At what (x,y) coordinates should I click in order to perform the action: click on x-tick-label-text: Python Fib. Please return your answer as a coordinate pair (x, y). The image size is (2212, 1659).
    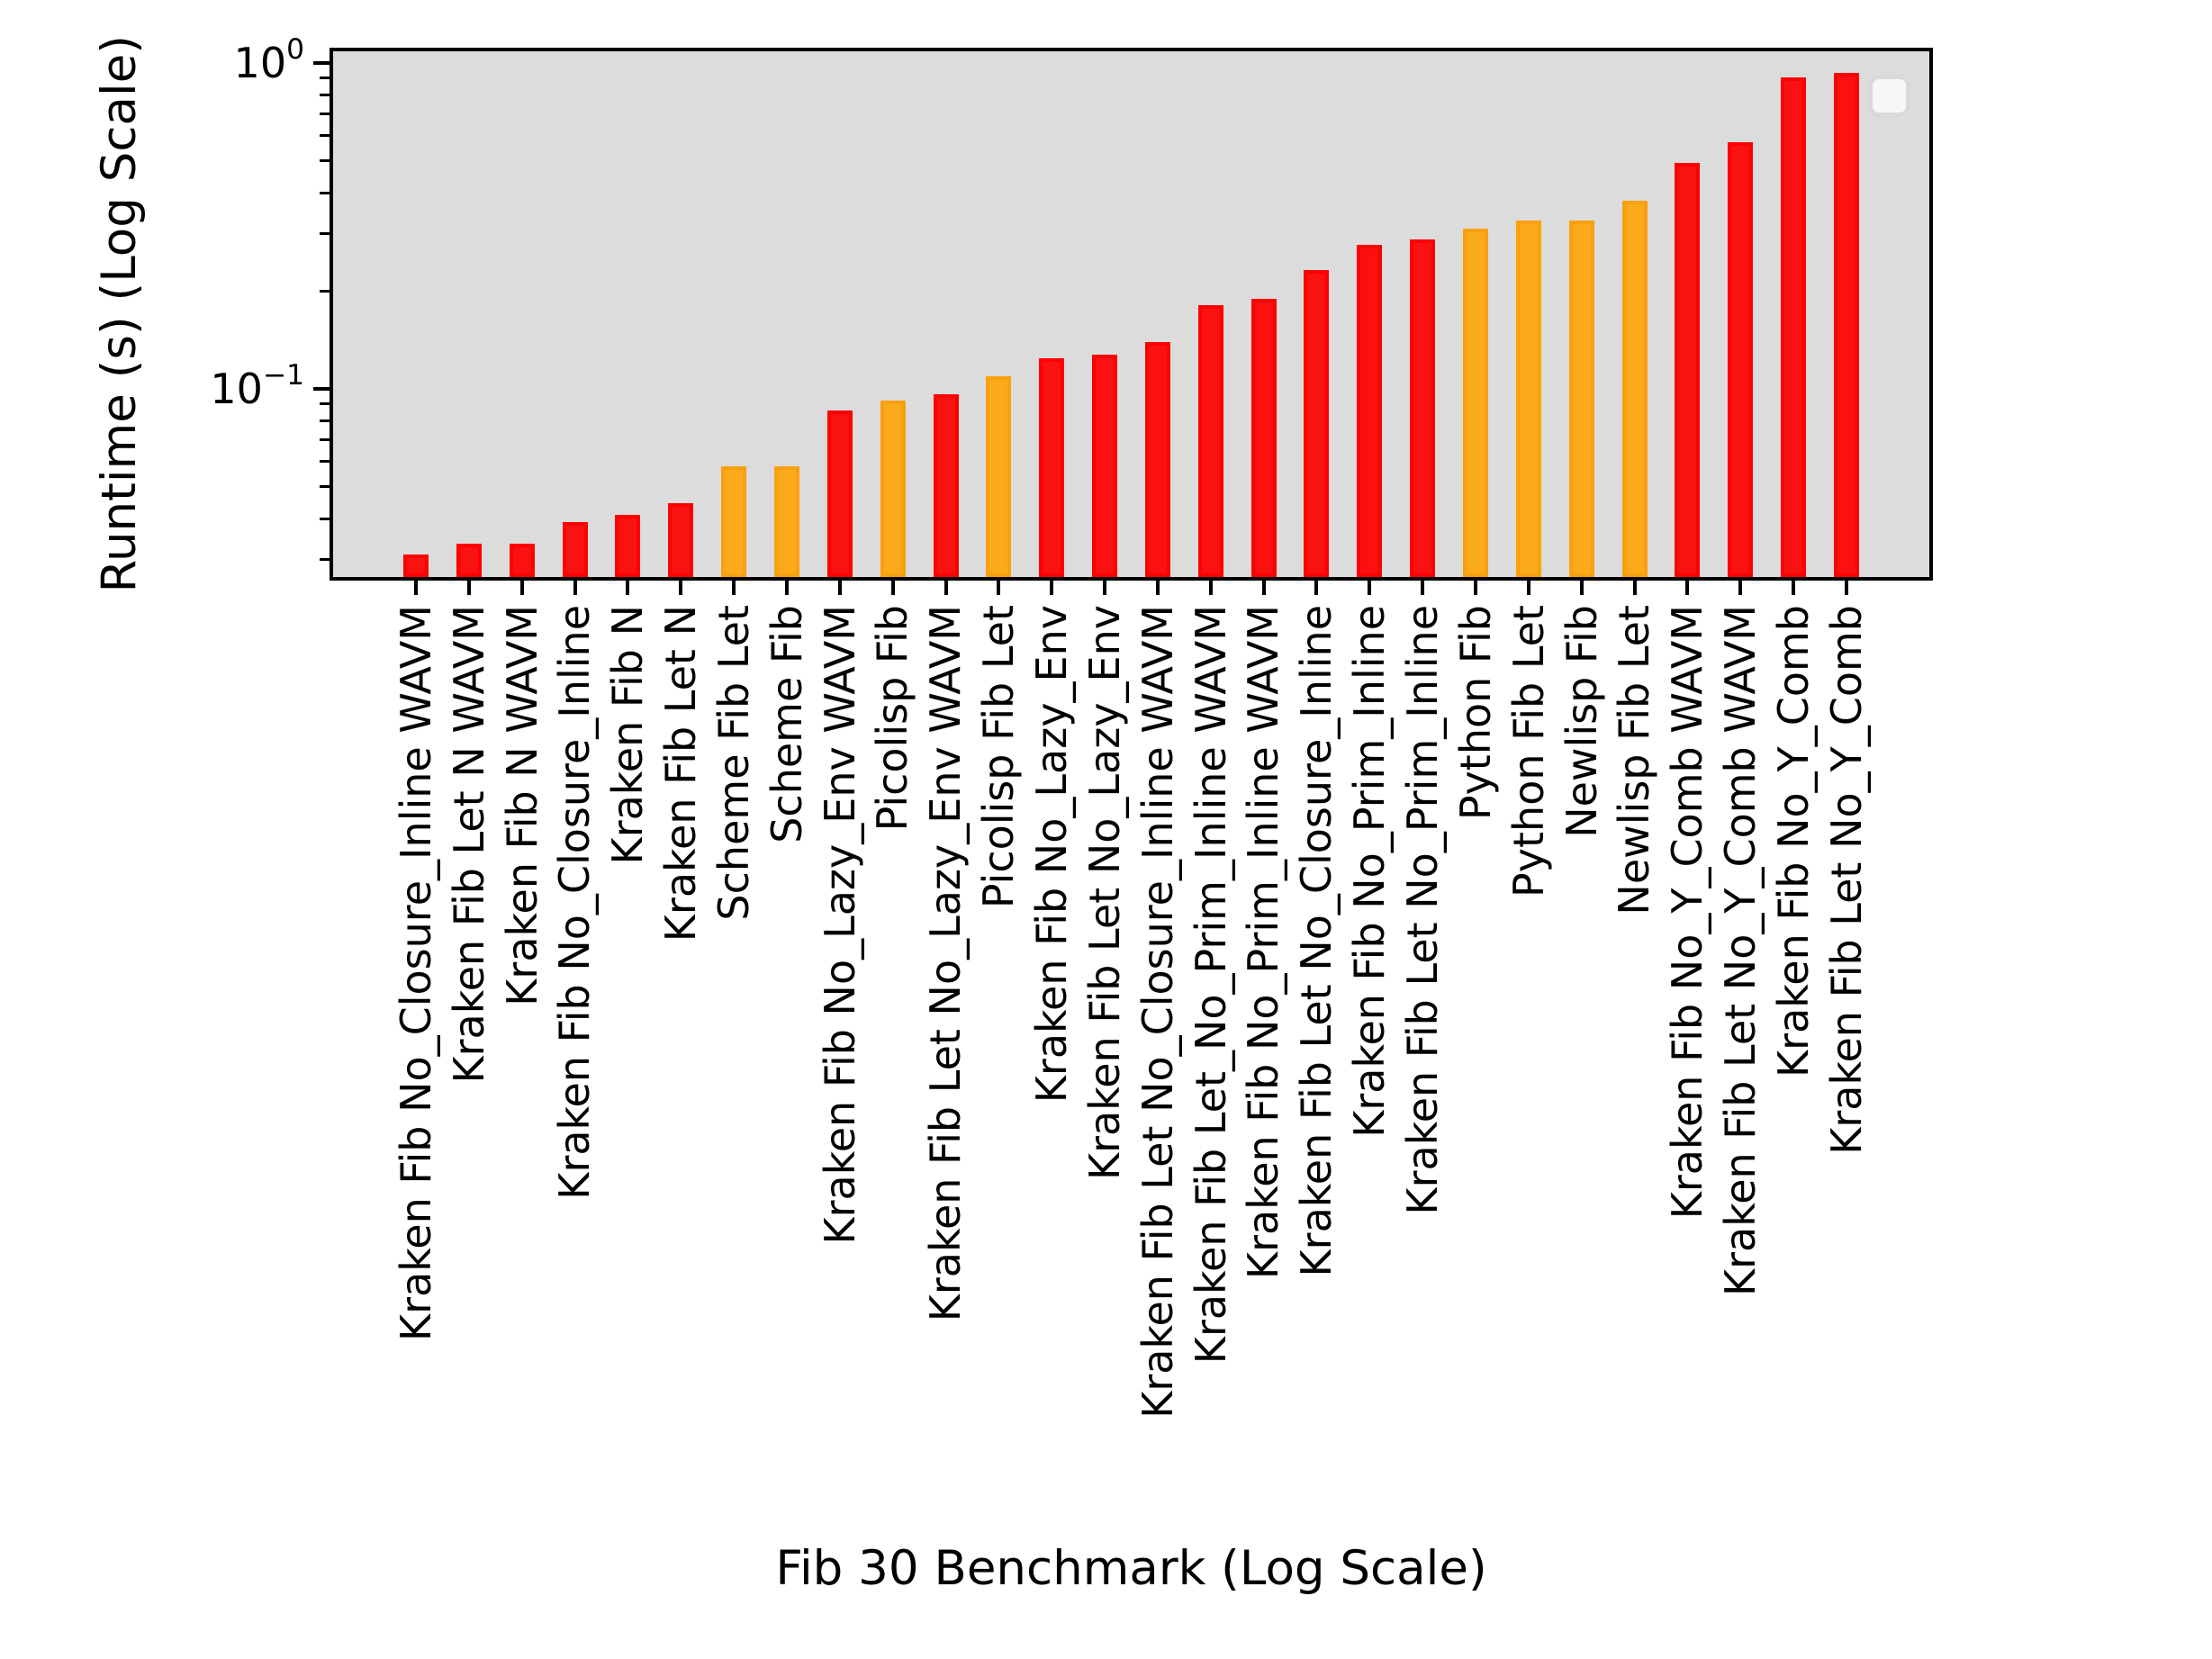
    Looking at the image, I should click on (1475, 713).